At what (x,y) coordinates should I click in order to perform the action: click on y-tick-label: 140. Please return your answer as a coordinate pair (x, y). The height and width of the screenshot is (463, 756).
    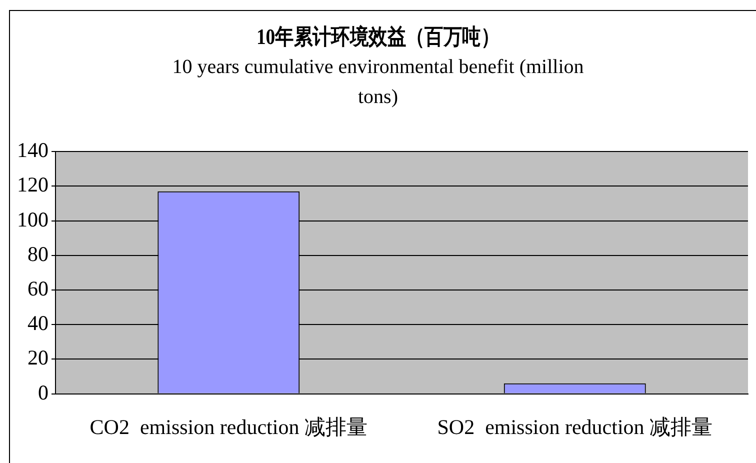
    Looking at the image, I should click on (32, 150).